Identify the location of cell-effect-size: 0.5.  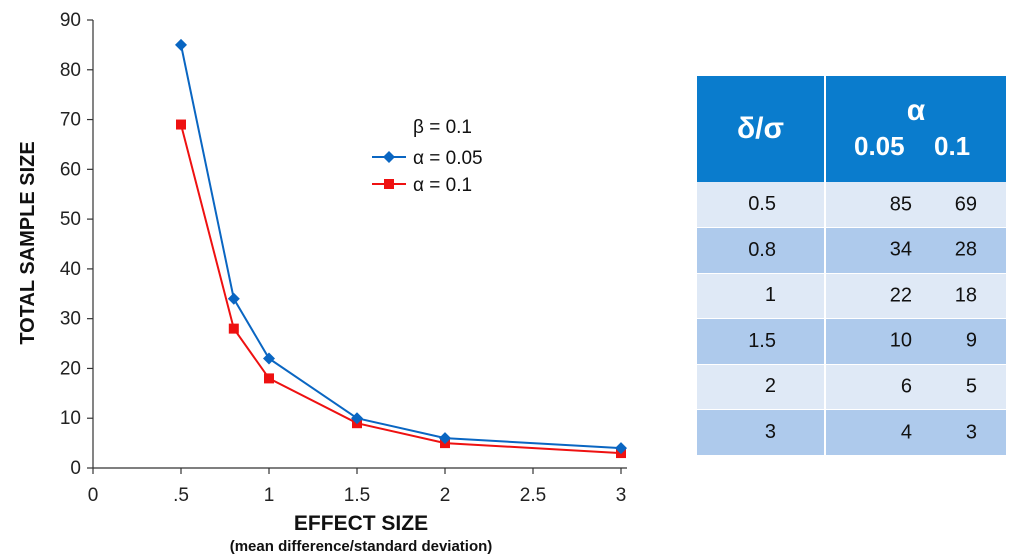
(761, 205).